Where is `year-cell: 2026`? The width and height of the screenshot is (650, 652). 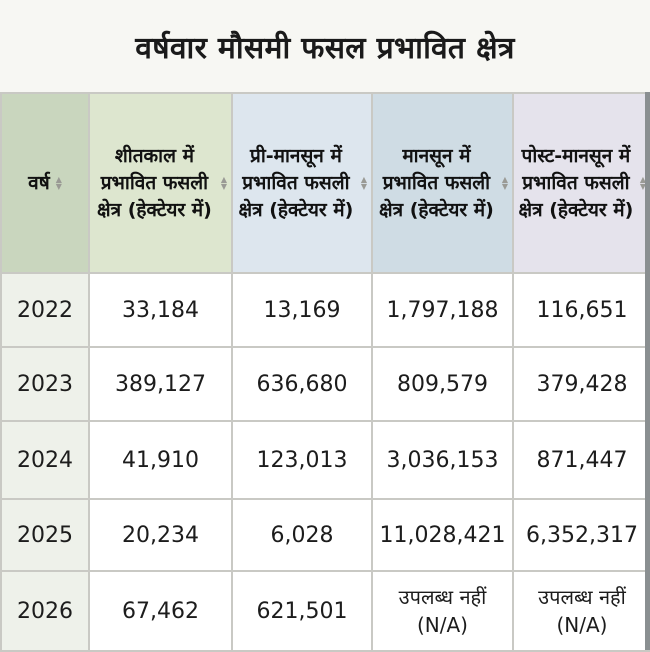 year-cell: 2026 is located at coordinates (45, 611).